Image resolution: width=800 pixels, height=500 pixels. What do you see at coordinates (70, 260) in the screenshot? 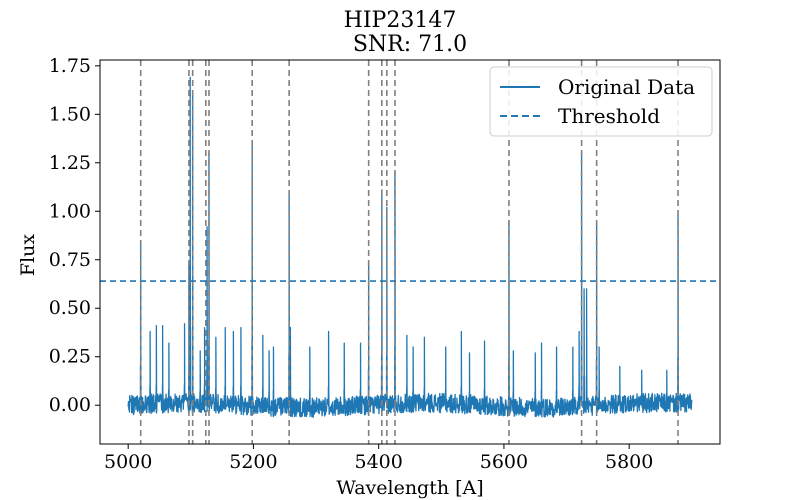
I see `y-tick-label: 0.75` at bounding box center [70, 260].